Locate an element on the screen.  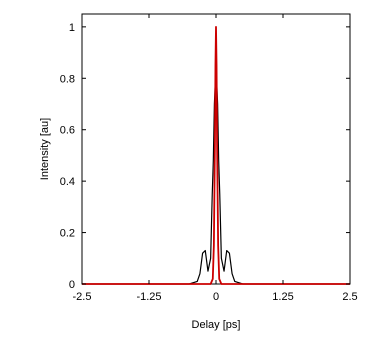
y-axis-title: Intensity [au] is located at coordinates (45, 149).